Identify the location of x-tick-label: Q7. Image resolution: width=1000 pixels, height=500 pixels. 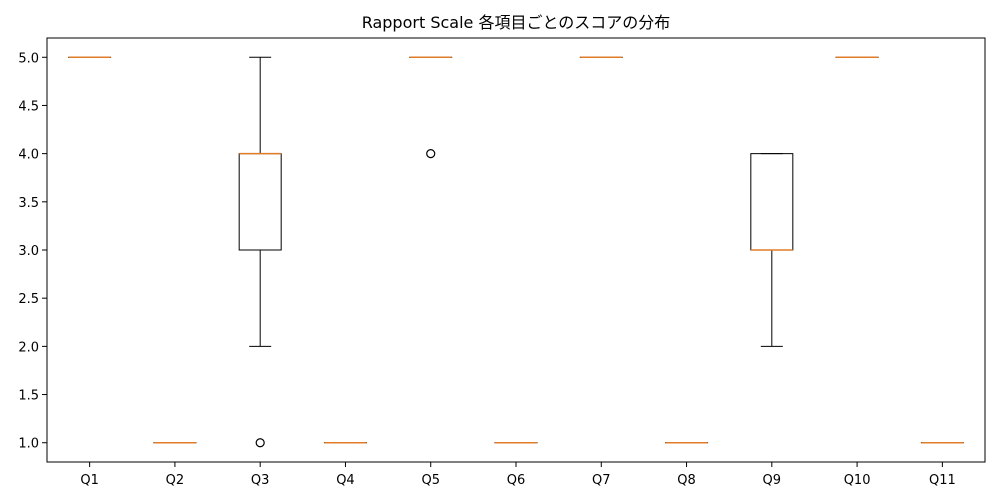
(601, 480).